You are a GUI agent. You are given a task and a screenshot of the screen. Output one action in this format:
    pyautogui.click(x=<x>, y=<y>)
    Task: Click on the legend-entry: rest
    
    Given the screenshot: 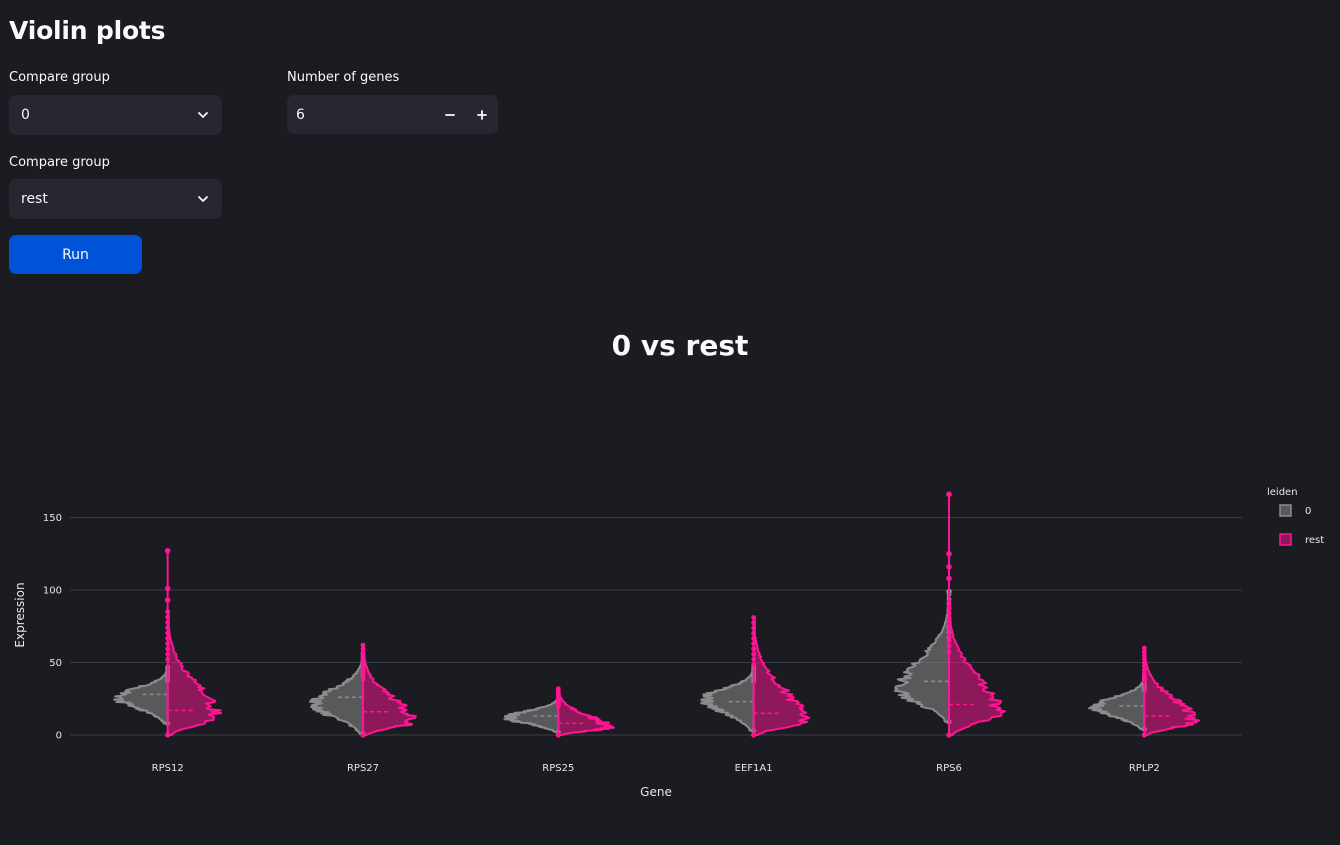 What is the action you would take?
    pyautogui.click(x=1314, y=540)
    